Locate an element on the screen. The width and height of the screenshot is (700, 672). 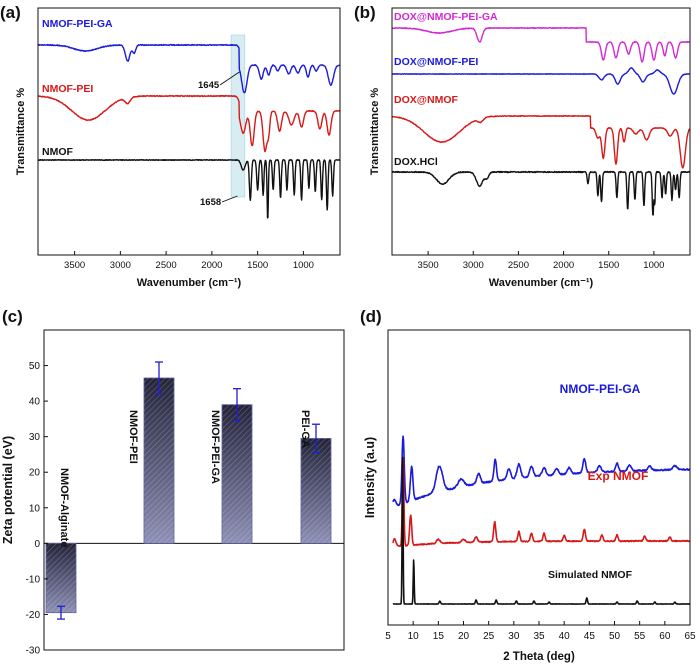
y-tick-label: 50 is located at coordinates (35, 366).